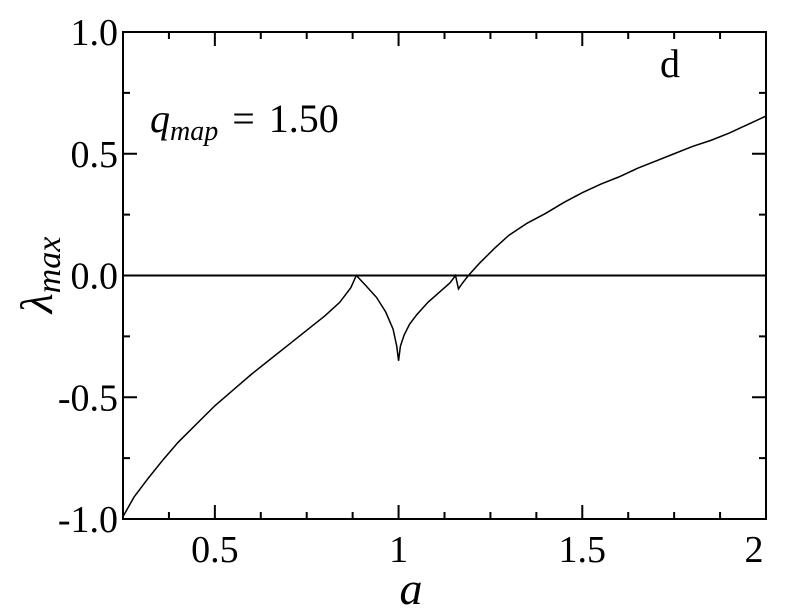 The image size is (792, 612). I want to click on annotation-subscript: map, so click(194, 131).